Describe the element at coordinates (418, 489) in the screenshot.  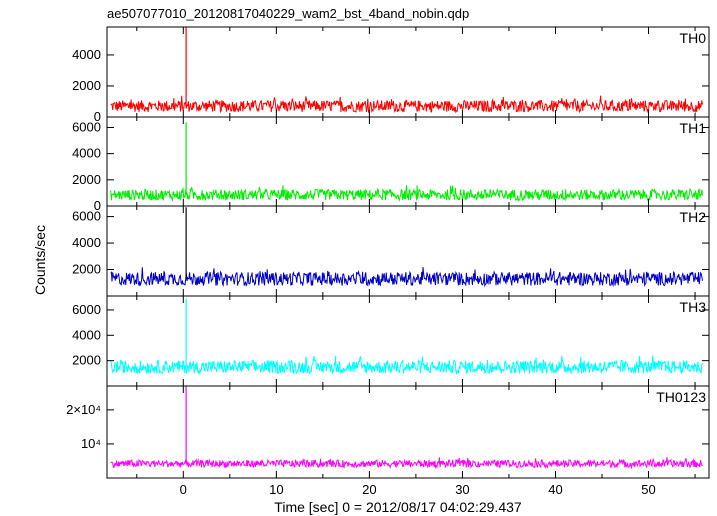
I see `x-axis: 0 10 20 30 40 50` at that location.